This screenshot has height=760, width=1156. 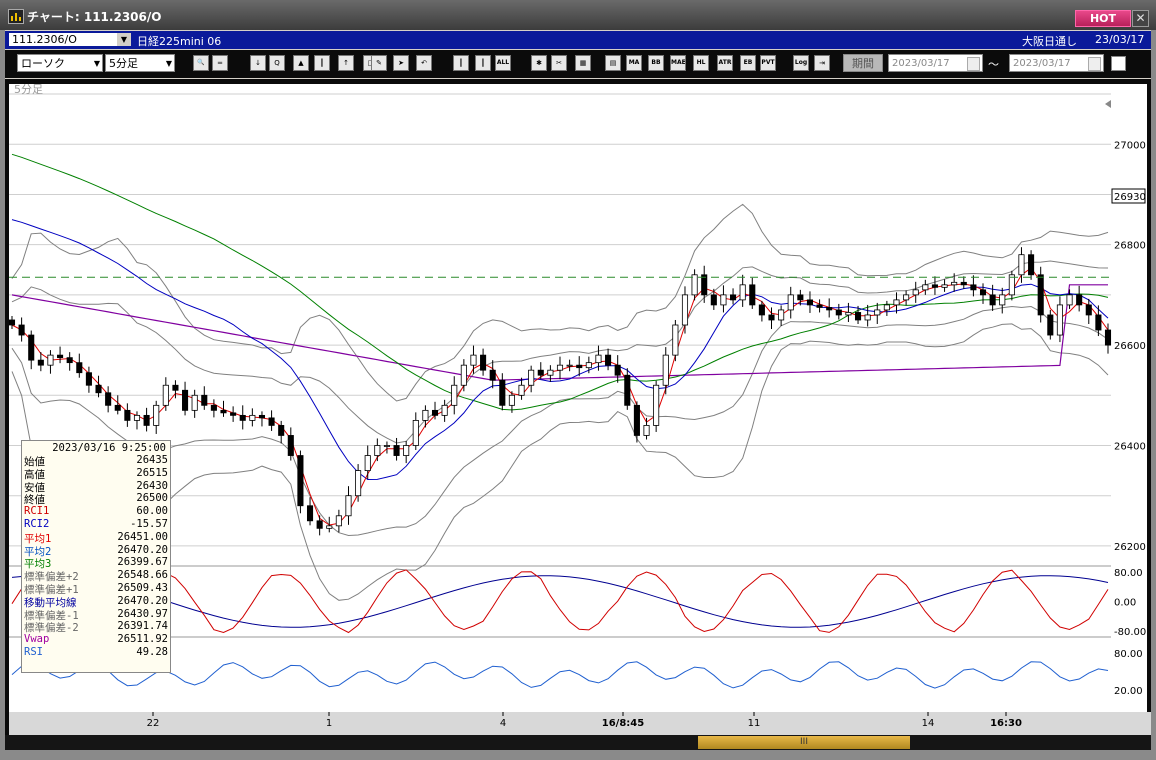 I want to click on info-label: 平均1, so click(x=38, y=538).